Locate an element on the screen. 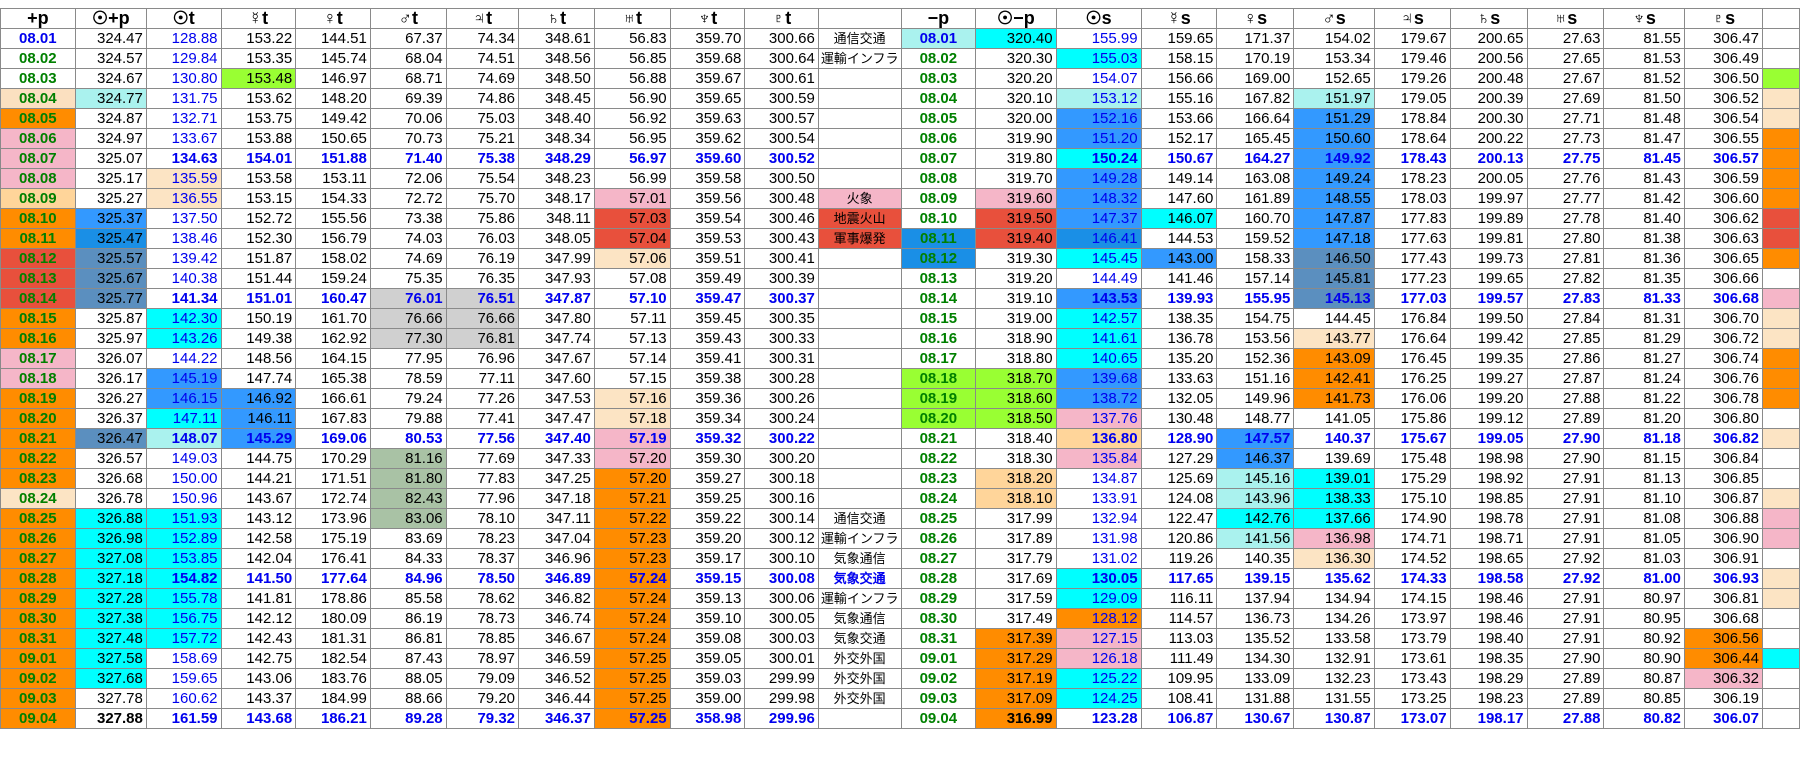 The width and height of the screenshot is (1817, 770). cell: 81.48 is located at coordinates (1644, 118).